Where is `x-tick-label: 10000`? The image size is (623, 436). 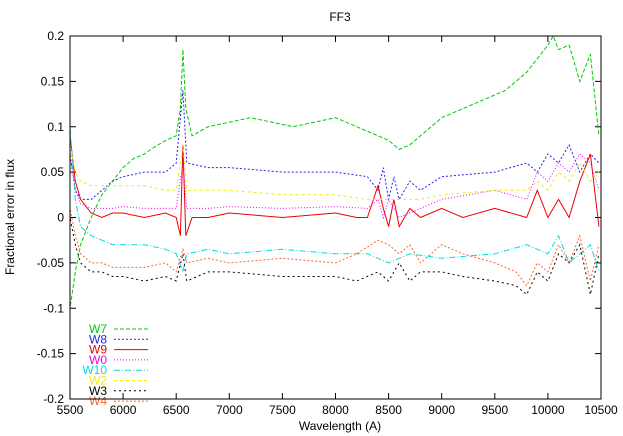
x-tick-label: 10000 is located at coordinates (548, 410).